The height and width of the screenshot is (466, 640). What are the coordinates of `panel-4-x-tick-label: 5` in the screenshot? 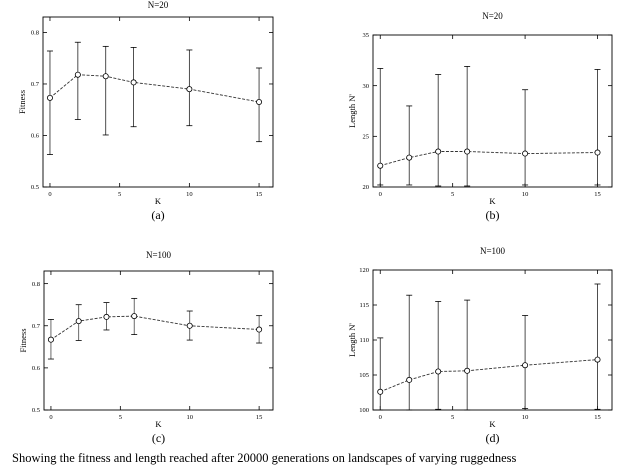 It's located at (452, 417).